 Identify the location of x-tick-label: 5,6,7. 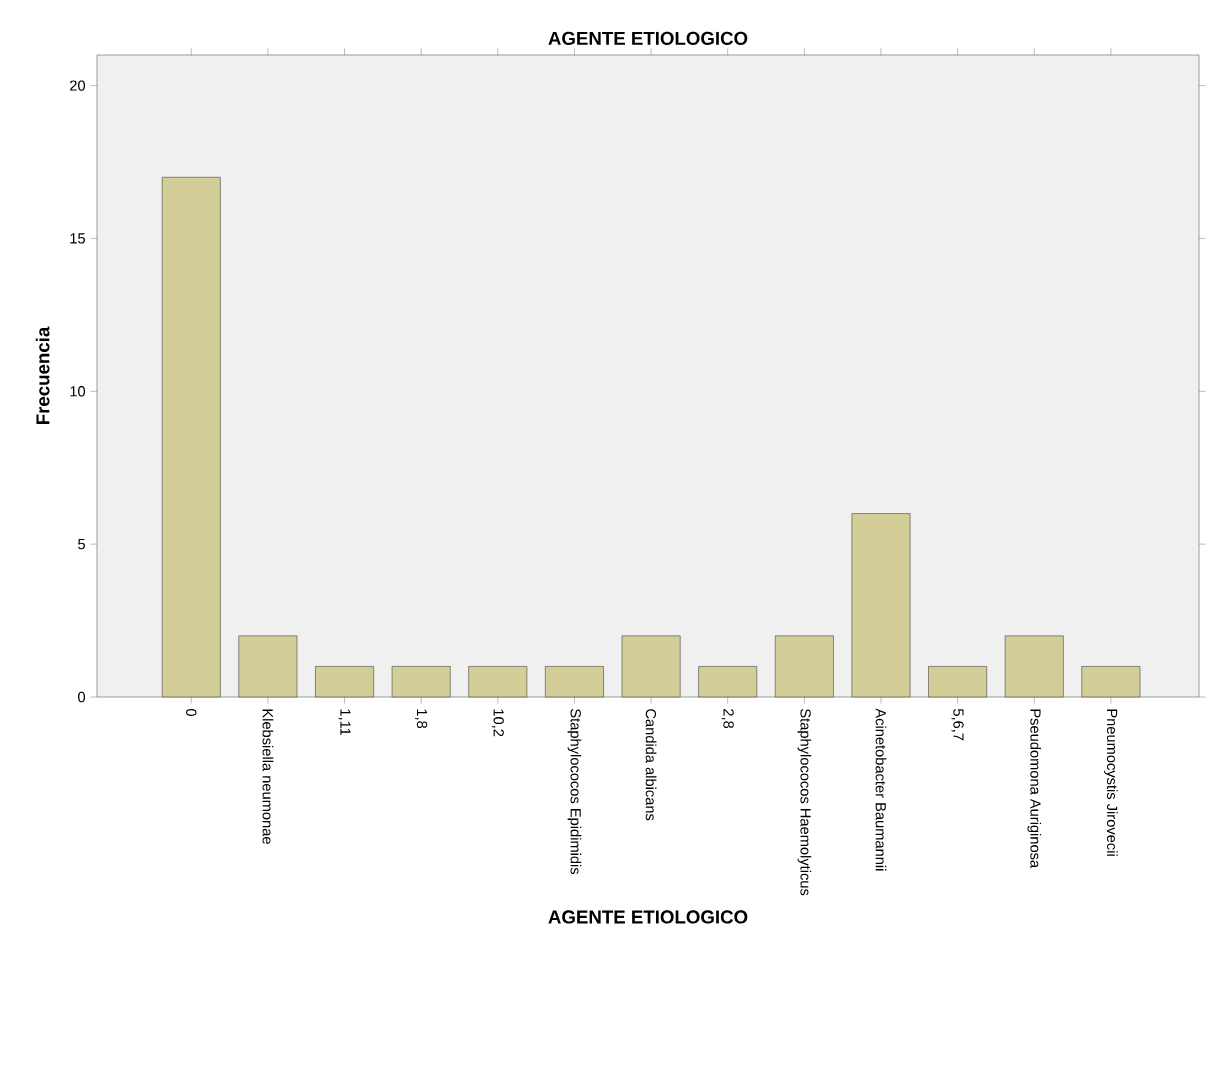
(957, 724).